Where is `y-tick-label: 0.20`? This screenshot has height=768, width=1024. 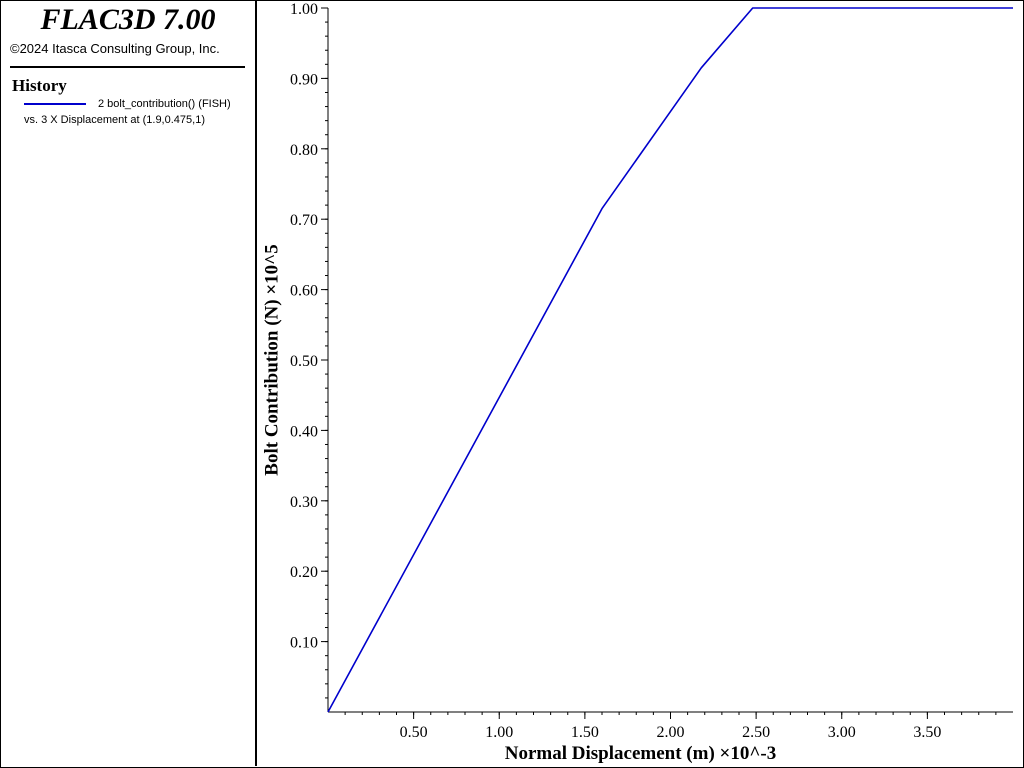 y-tick-label: 0.20 is located at coordinates (304, 572).